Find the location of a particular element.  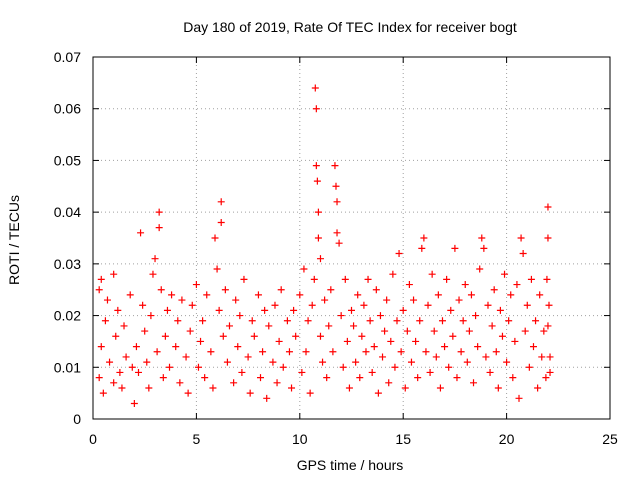

x-tick-label: 15 is located at coordinates (403, 439).